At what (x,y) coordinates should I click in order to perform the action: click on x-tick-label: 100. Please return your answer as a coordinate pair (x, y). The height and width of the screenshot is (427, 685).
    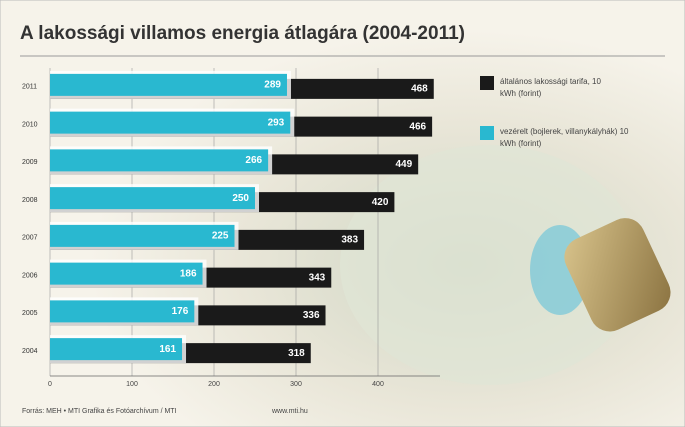
    Looking at the image, I should click on (132, 384).